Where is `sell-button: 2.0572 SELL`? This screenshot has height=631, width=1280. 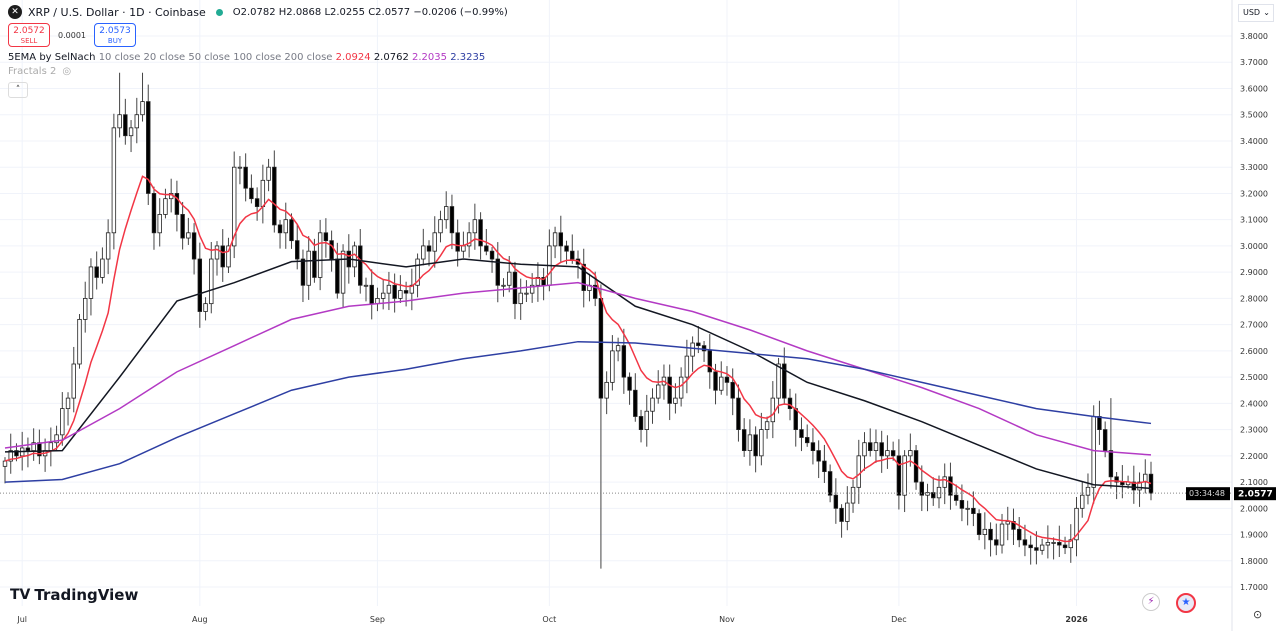
sell-button: 2.0572 SELL is located at coordinates (29, 35).